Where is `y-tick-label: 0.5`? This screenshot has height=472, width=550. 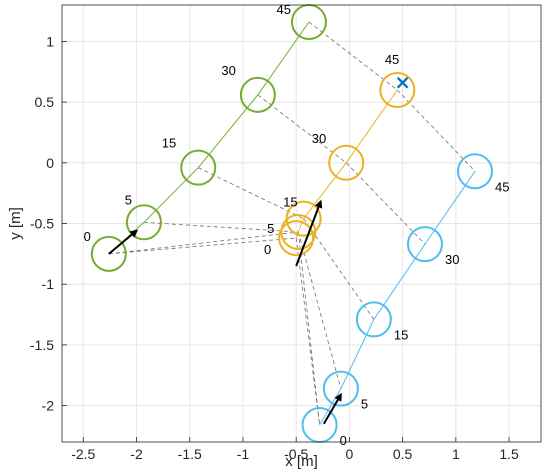 y-tick-label: 0.5 is located at coordinates (45, 102).